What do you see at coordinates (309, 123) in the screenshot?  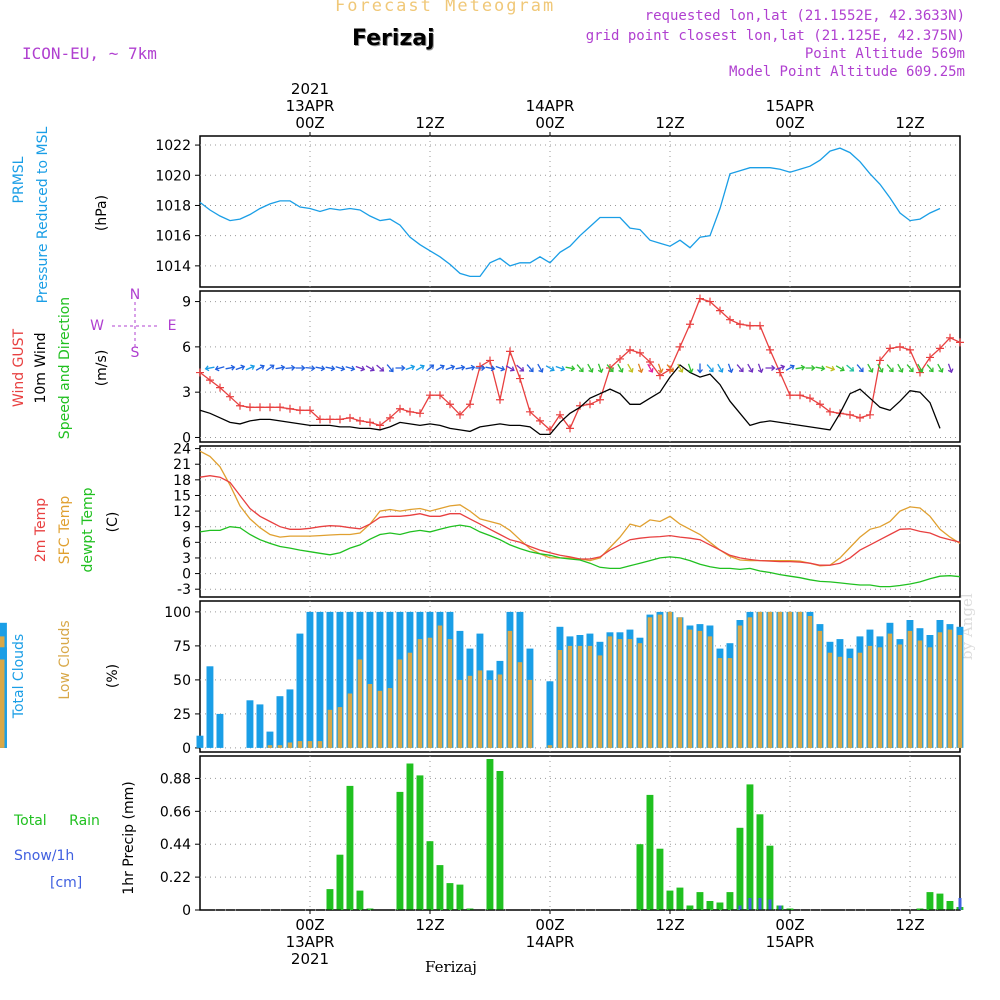 I see `time-axis-top-label: 00Z` at bounding box center [309, 123].